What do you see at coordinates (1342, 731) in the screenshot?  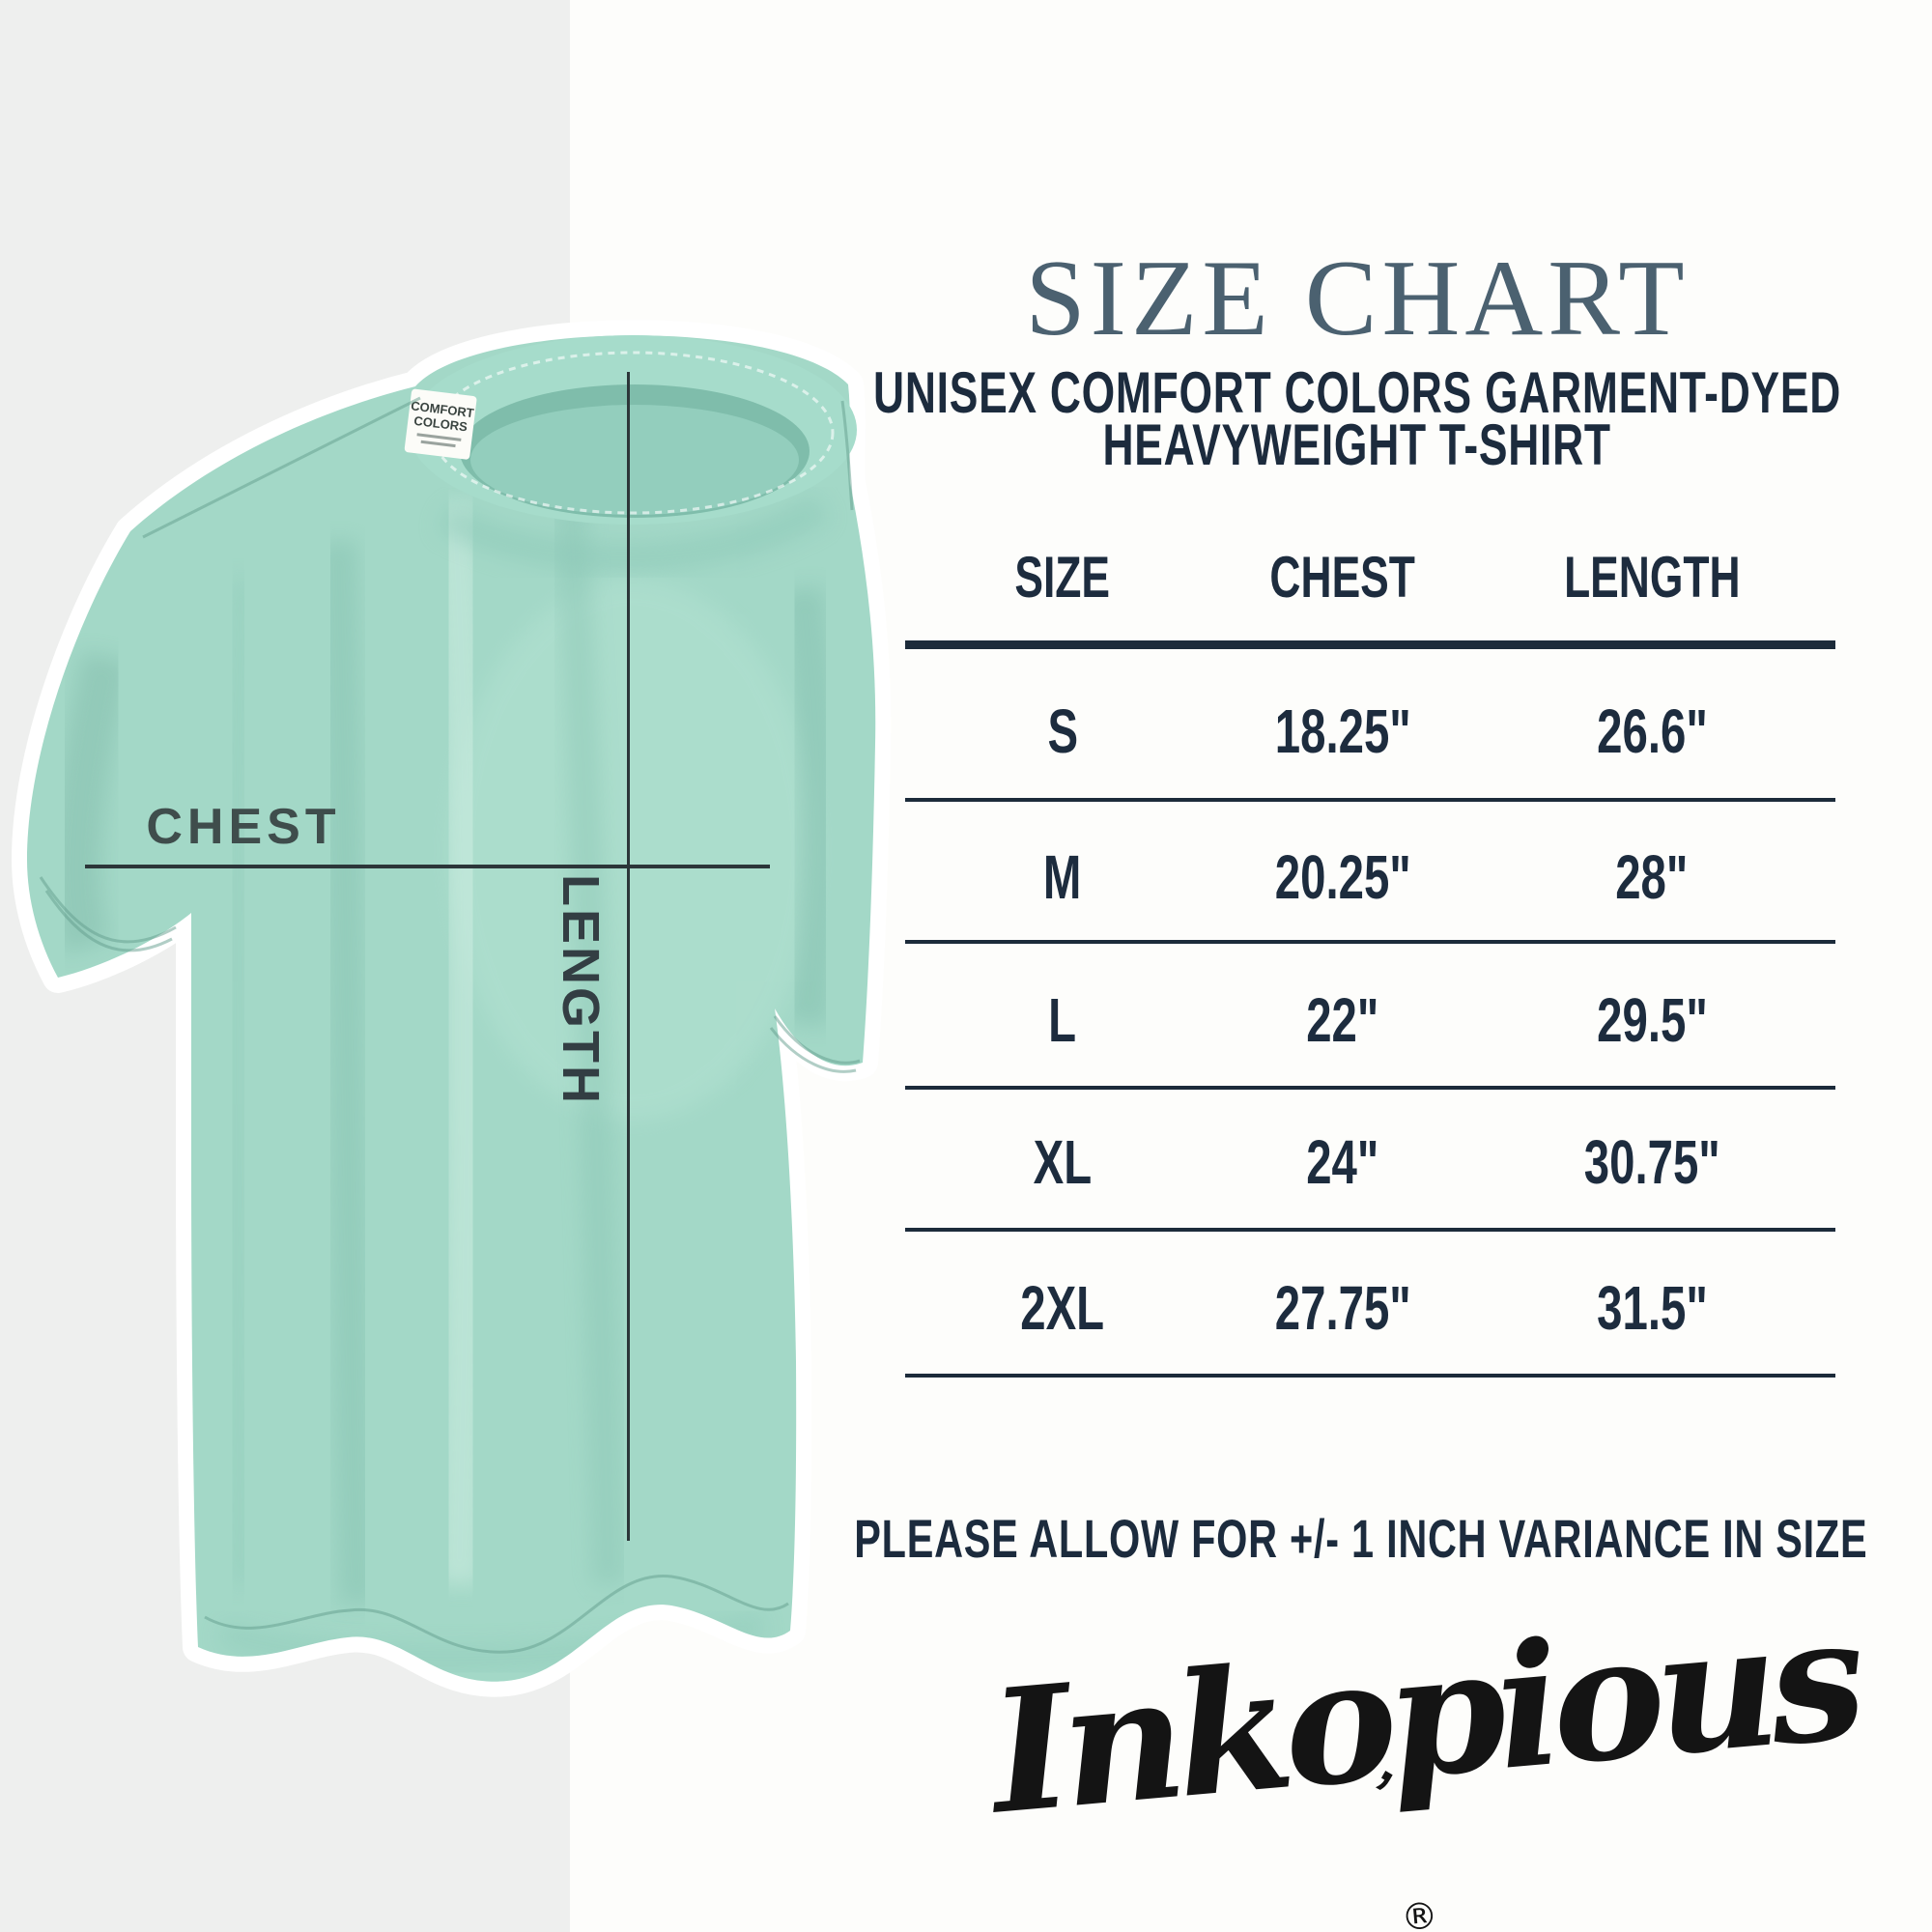 I see `table-row-s-chest: 18.25"` at bounding box center [1342, 731].